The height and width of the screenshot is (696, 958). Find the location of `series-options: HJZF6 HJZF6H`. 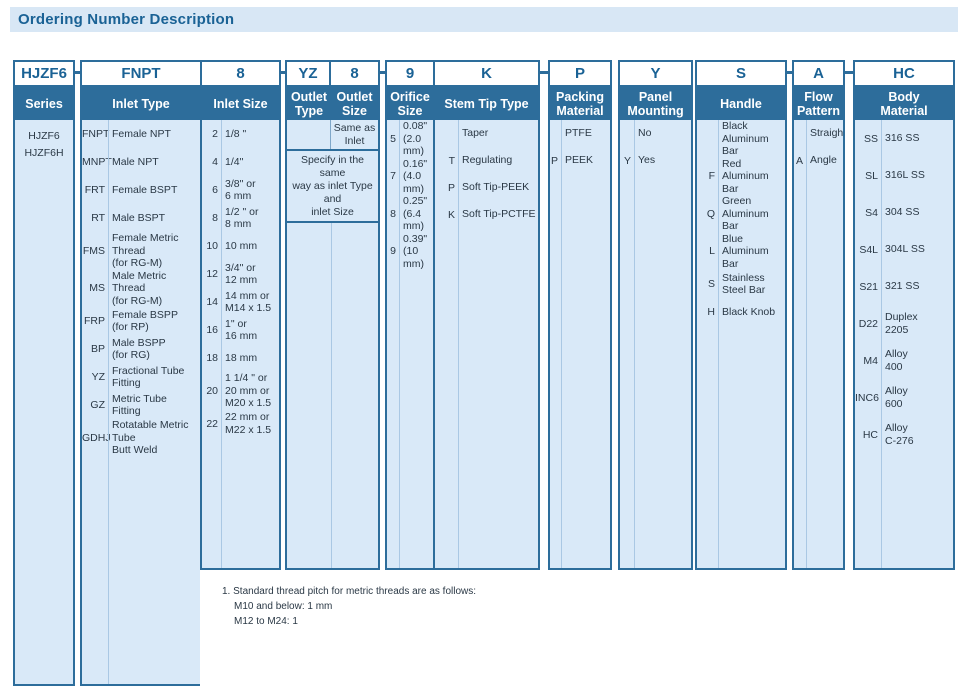

series-options: HJZF6 HJZF6H is located at coordinates (44, 402).